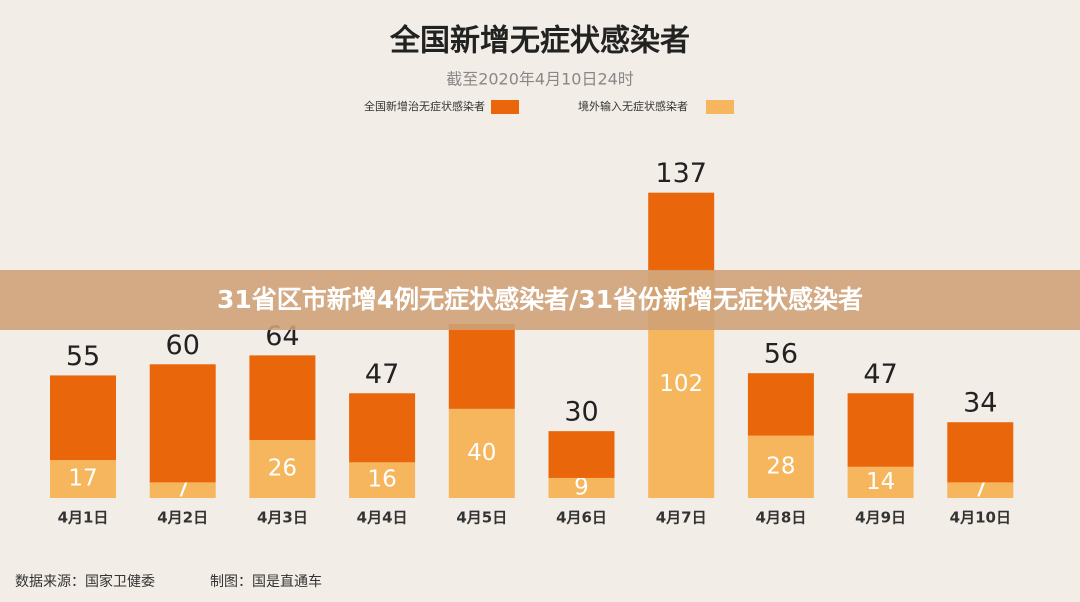 The image size is (1080, 602). Describe the element at coordinates (681, 384) in the screenshot. I see `value-label: 102` at that location.